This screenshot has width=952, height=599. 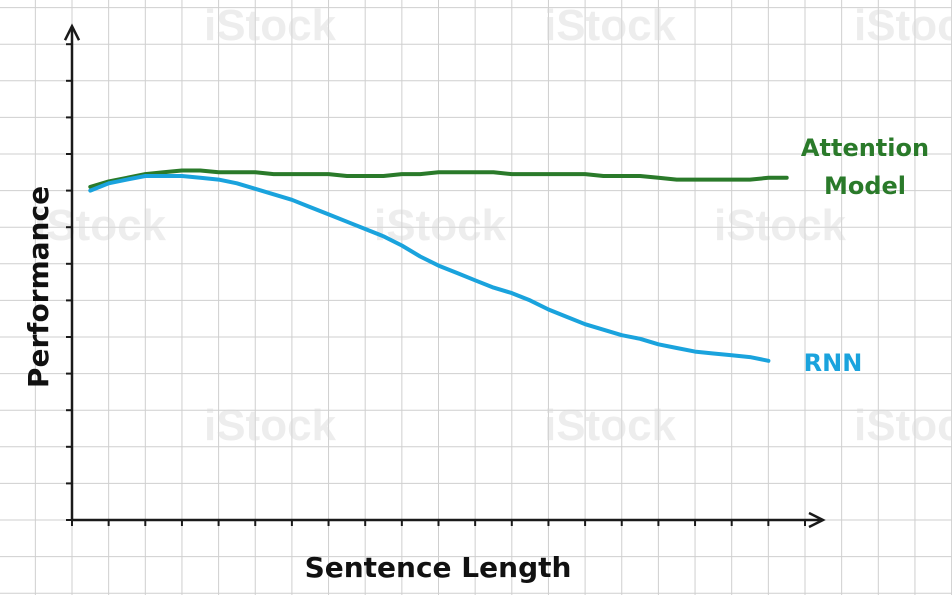 What do you see at coordinates (817, 520) in the screenshot?
I see `x-axis-arrow` at bounding box center [817, 520].